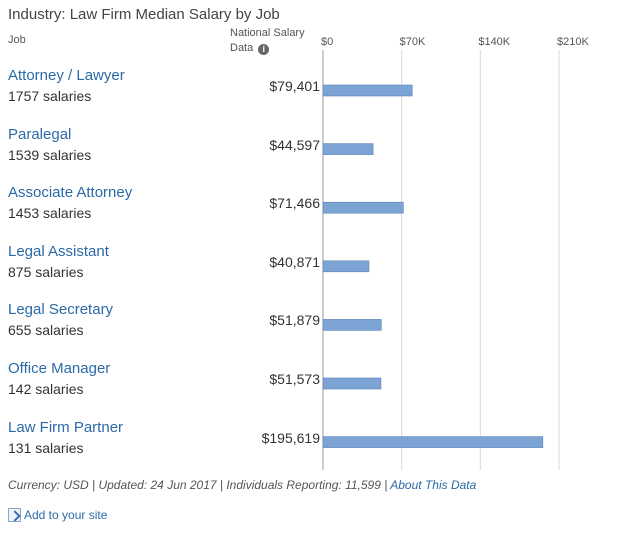 The image size is (641, 536). Describe the element at coordinates (294, 86) in the screenshot. I see `median-salary-value: $79,401` at that location.